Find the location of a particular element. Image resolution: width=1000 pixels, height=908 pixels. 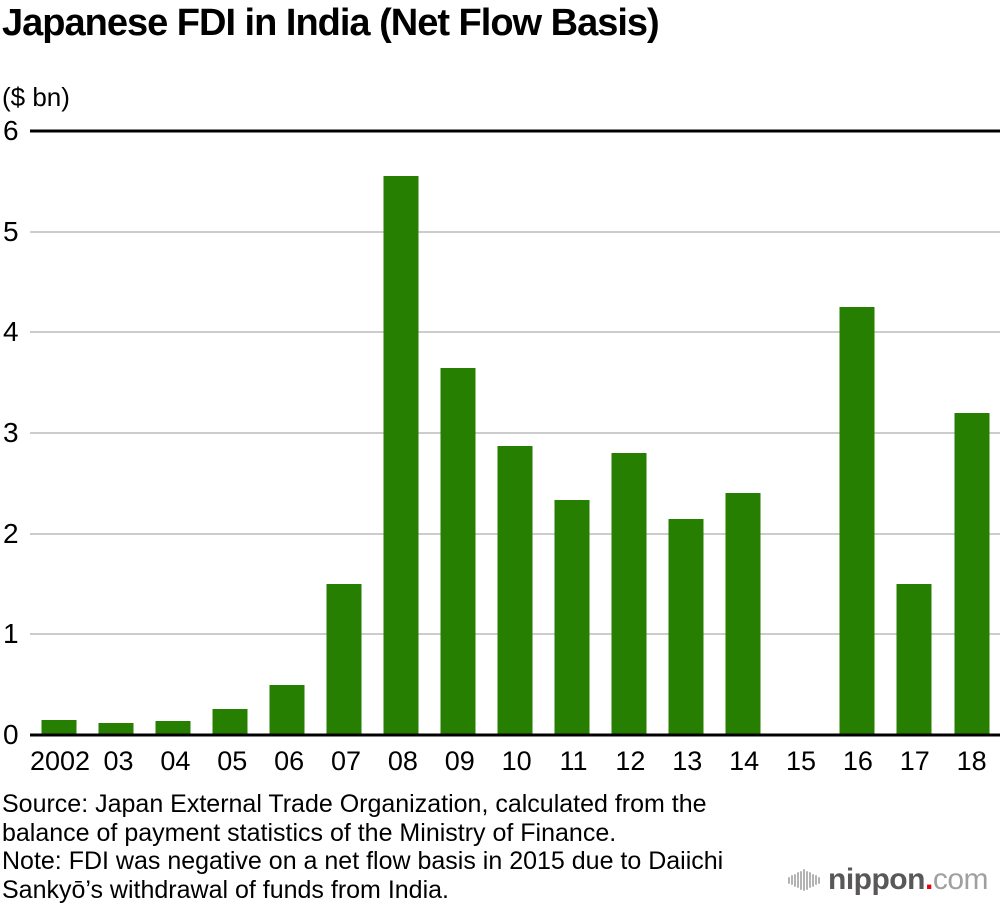

logo-tld: com is located at coordinates (960, 879).